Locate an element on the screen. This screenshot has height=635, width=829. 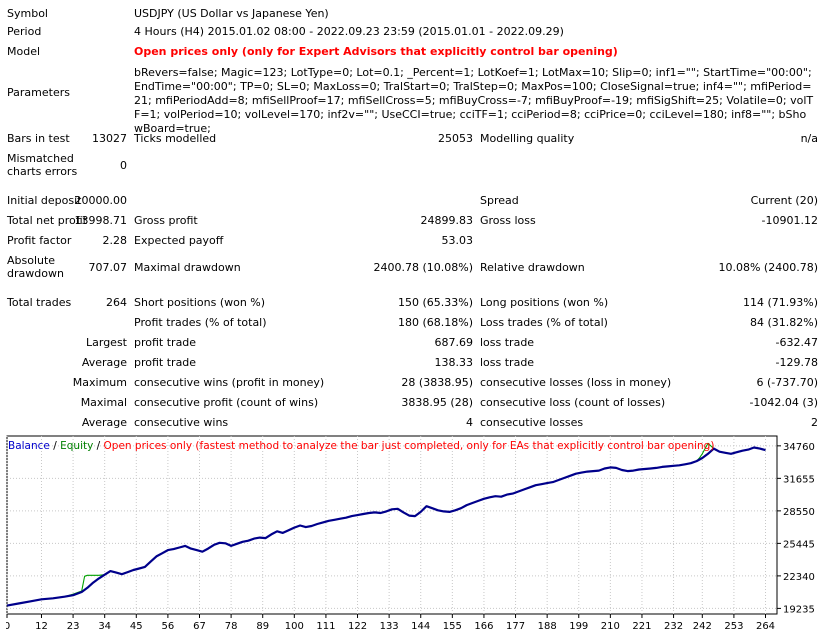
label-initial-deposit: Initial deposit is located at coordinates (44, 200).